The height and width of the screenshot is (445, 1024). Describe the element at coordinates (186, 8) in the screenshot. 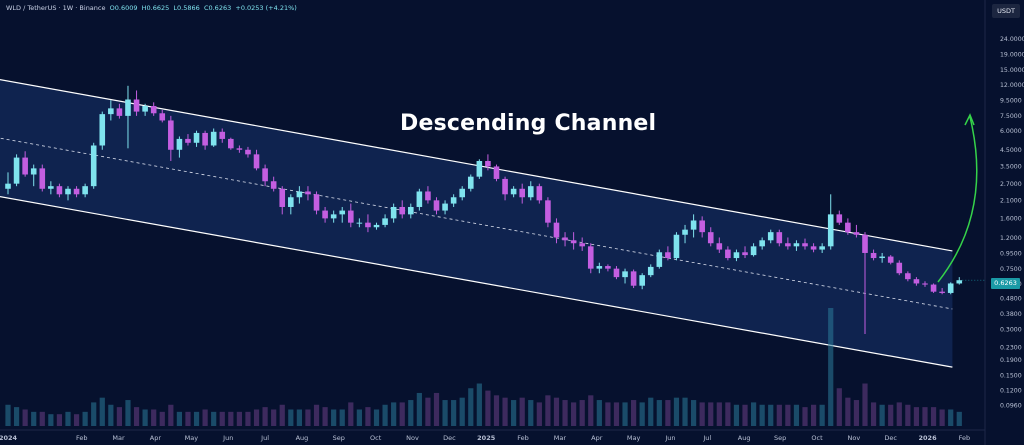

I see `low-value: L0.5866` at that location.